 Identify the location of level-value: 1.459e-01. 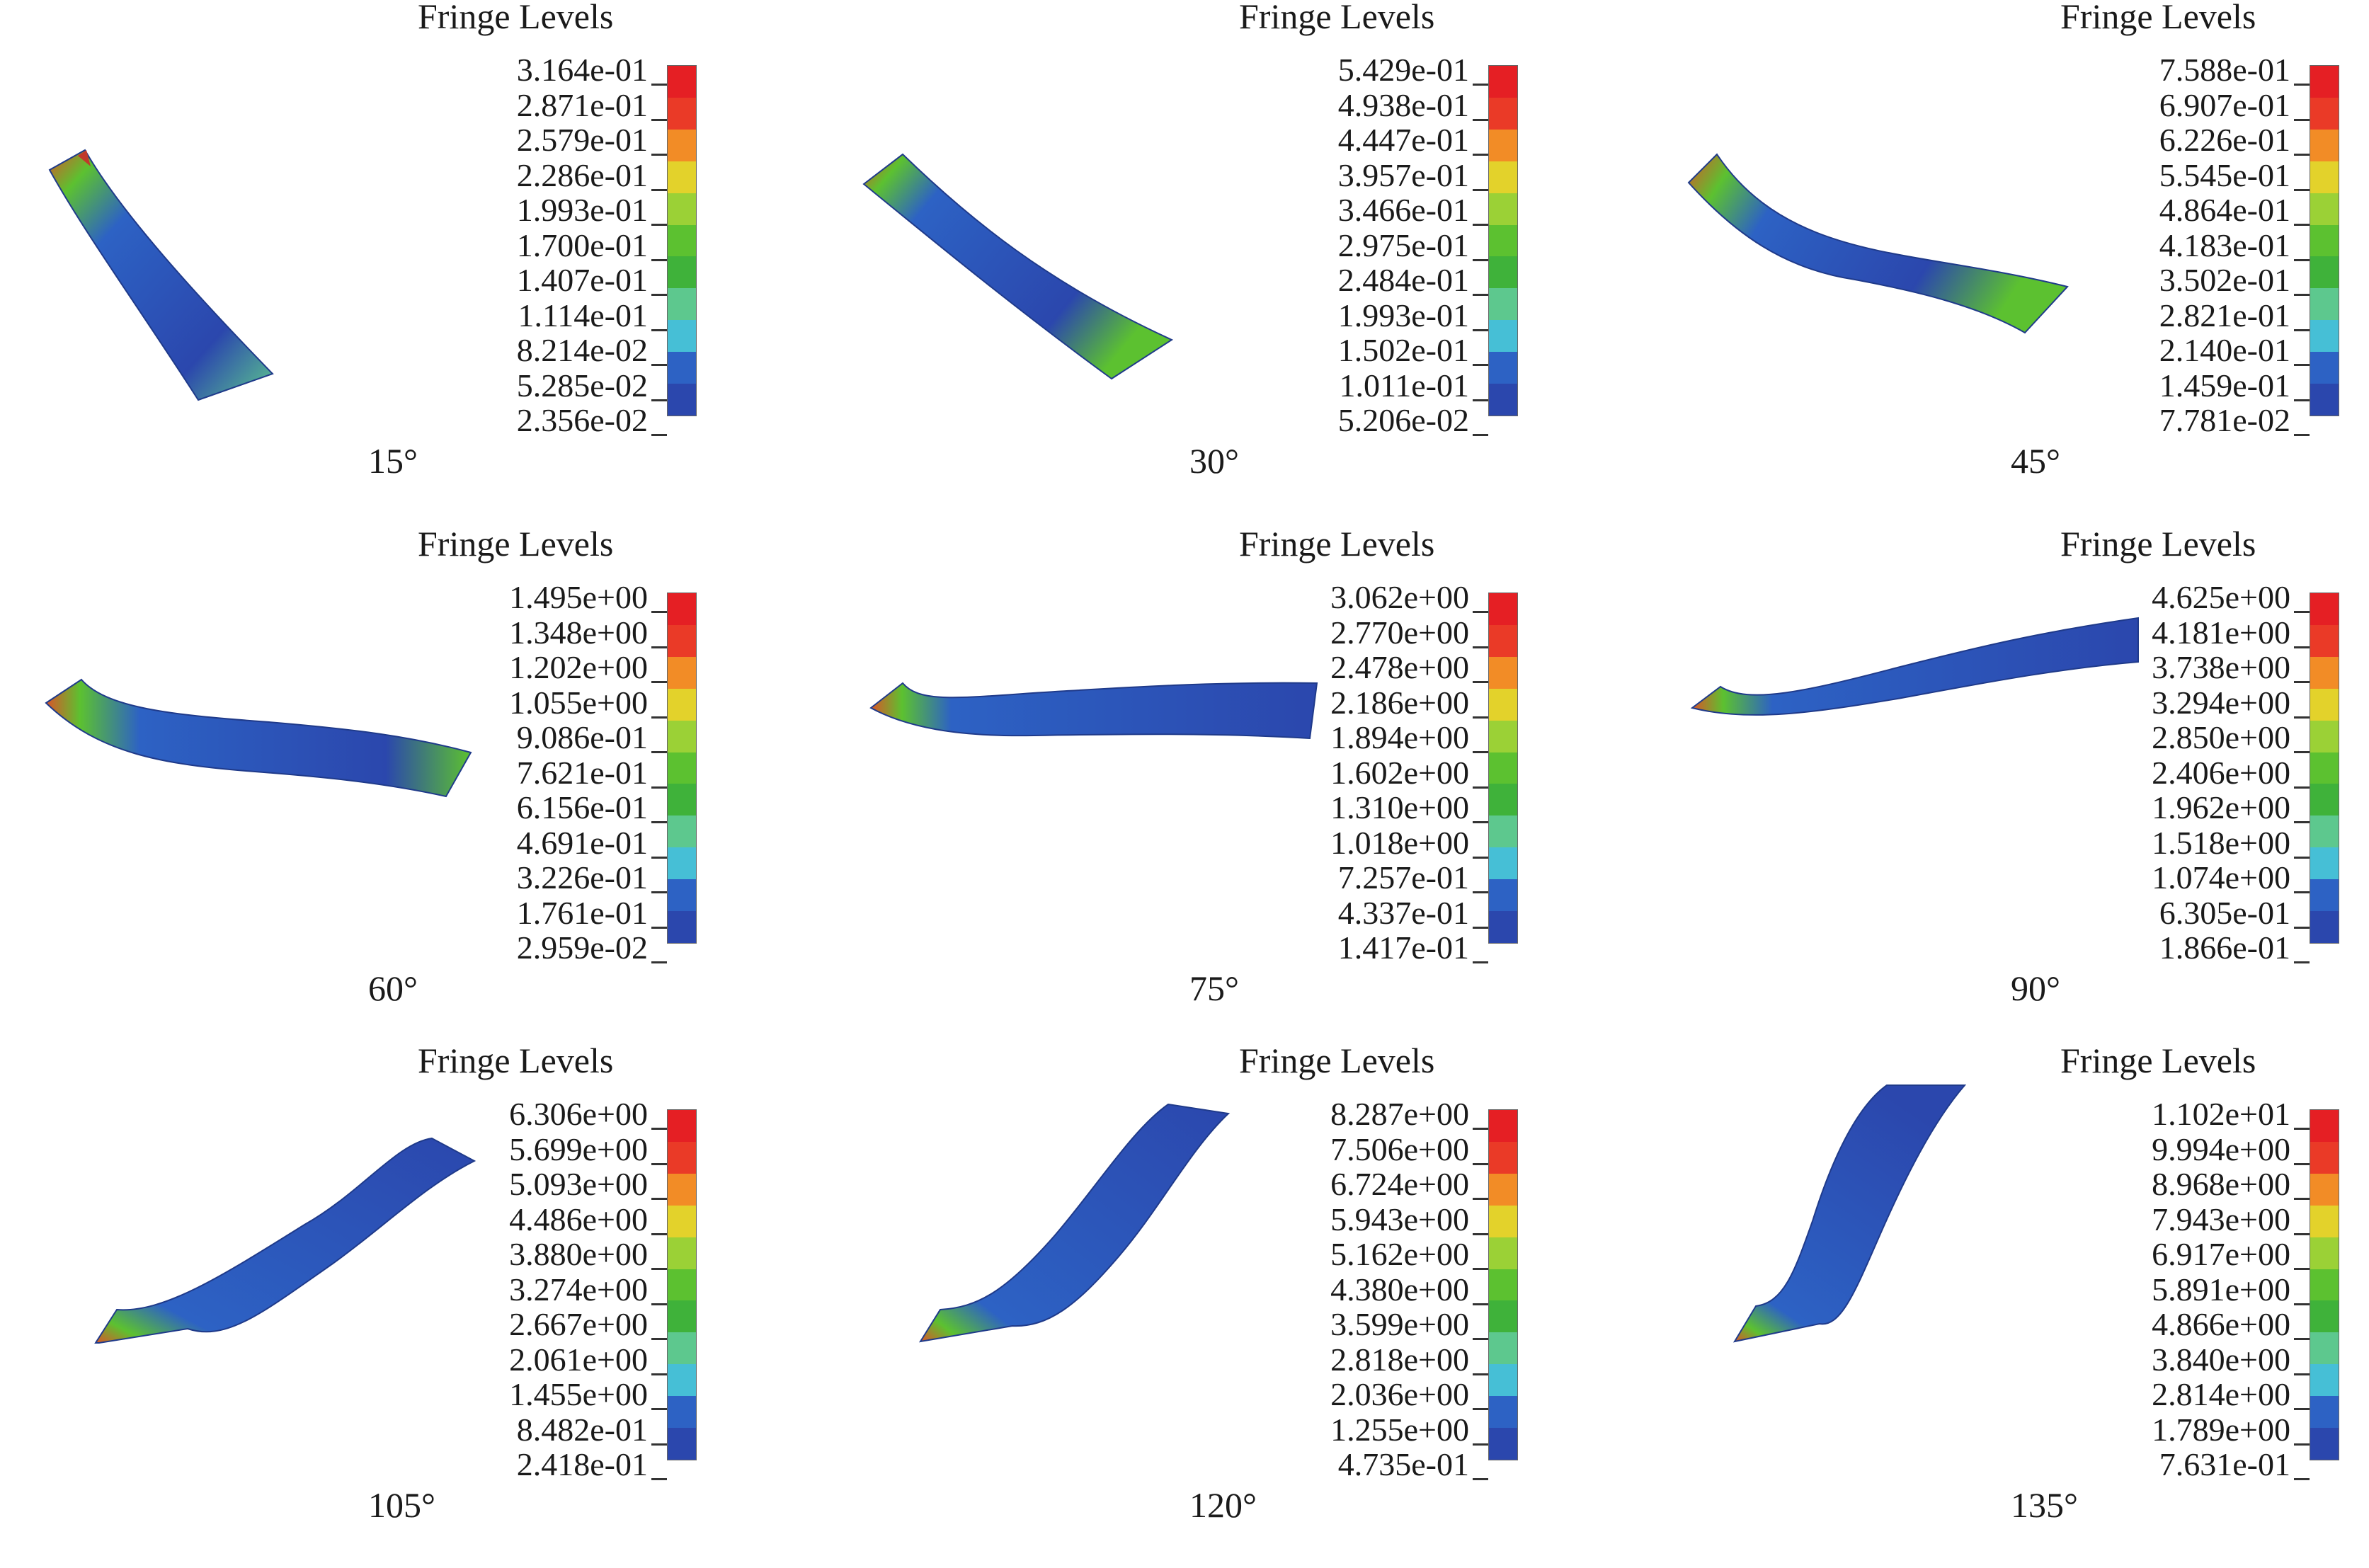
(2224, 385).